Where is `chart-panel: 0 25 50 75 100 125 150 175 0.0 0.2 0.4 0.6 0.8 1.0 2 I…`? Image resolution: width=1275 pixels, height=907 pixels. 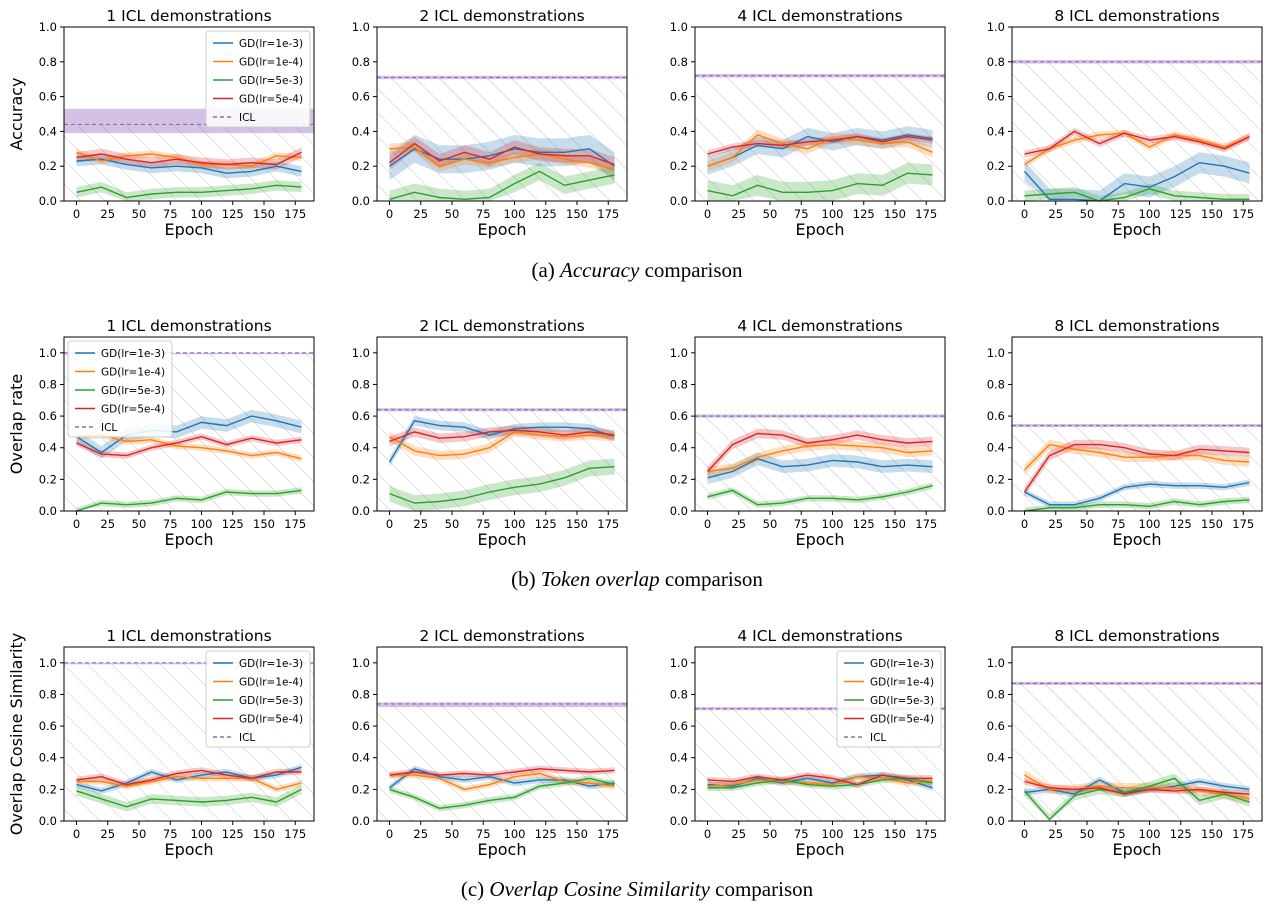
chart-panel: 0 25 50 75 100 125 150 175 0.0 0.2 0.4 0.6 0.8 1.0 2 I… is located at coordinates (490, 123).